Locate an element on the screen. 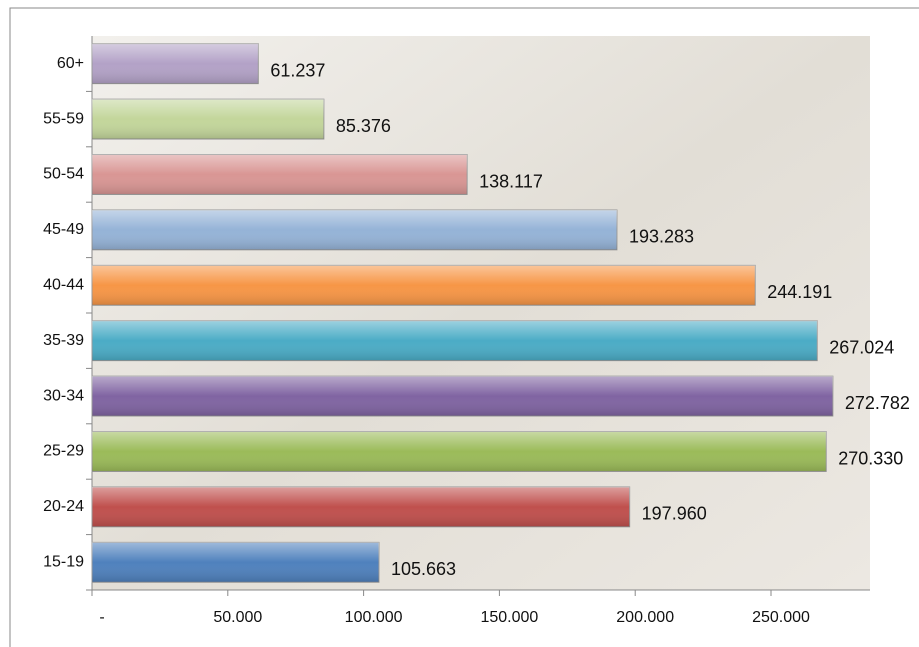 This screenshot has height=647, width=919. value-label: 85.376 is located at coordinates (363, 126).